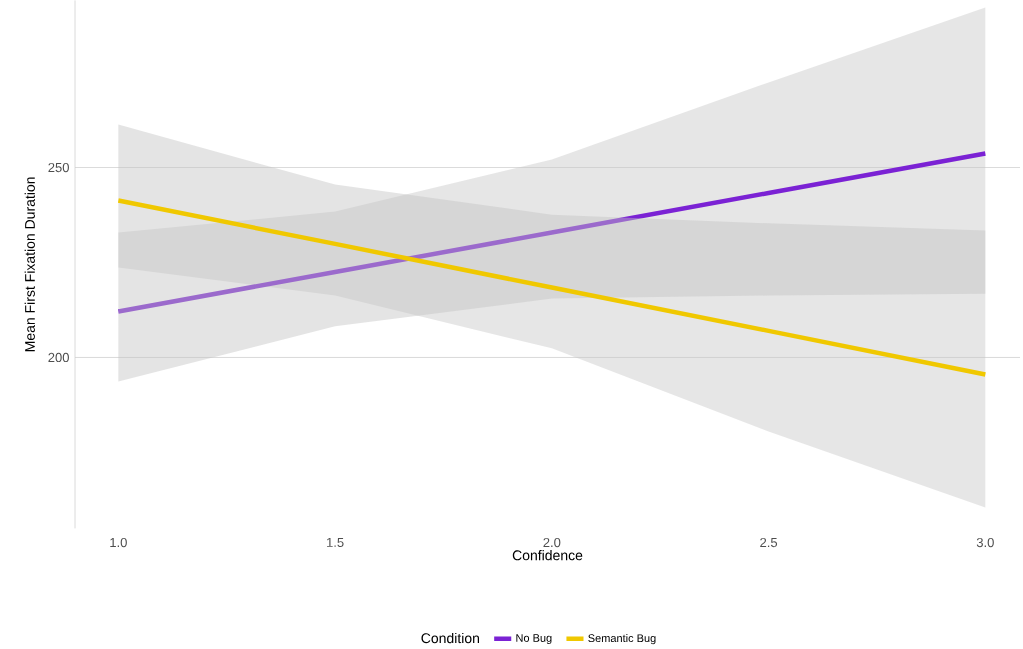 This screenshot has width=1023, height=649. I want to click on x-axis-title: Confidence, so click(547, 555).